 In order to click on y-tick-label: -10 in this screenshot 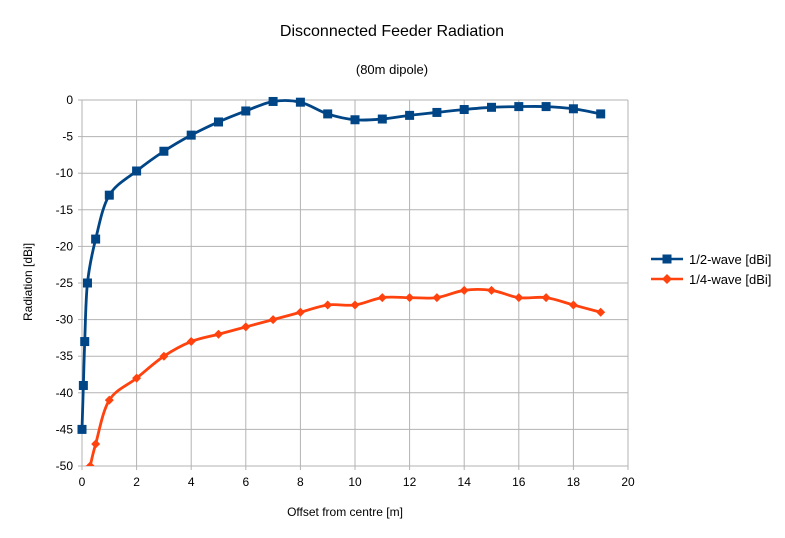, I will do `click(65, 173)`.